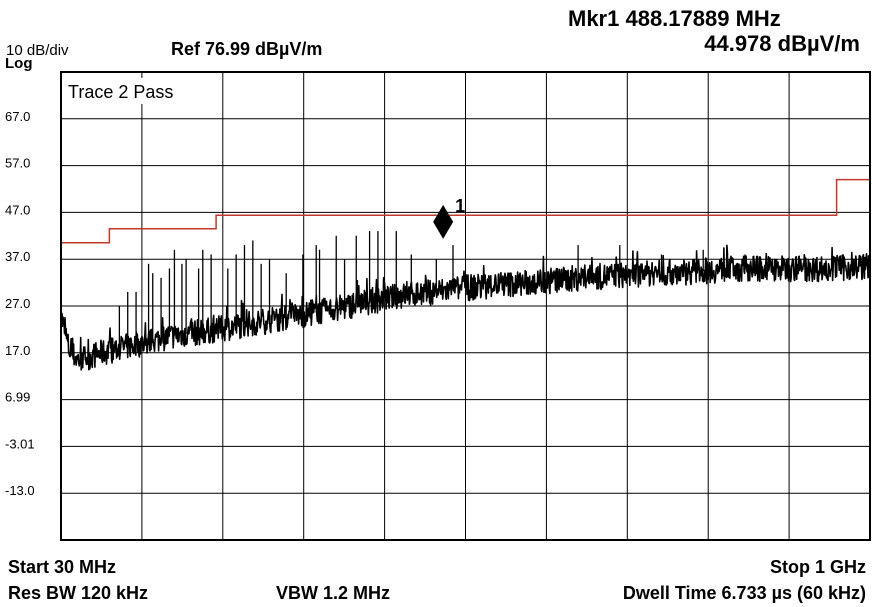 Image resolution: width=872 pixels, height=607 pixels. I want to click on limit-polyline, so click(465, 211).